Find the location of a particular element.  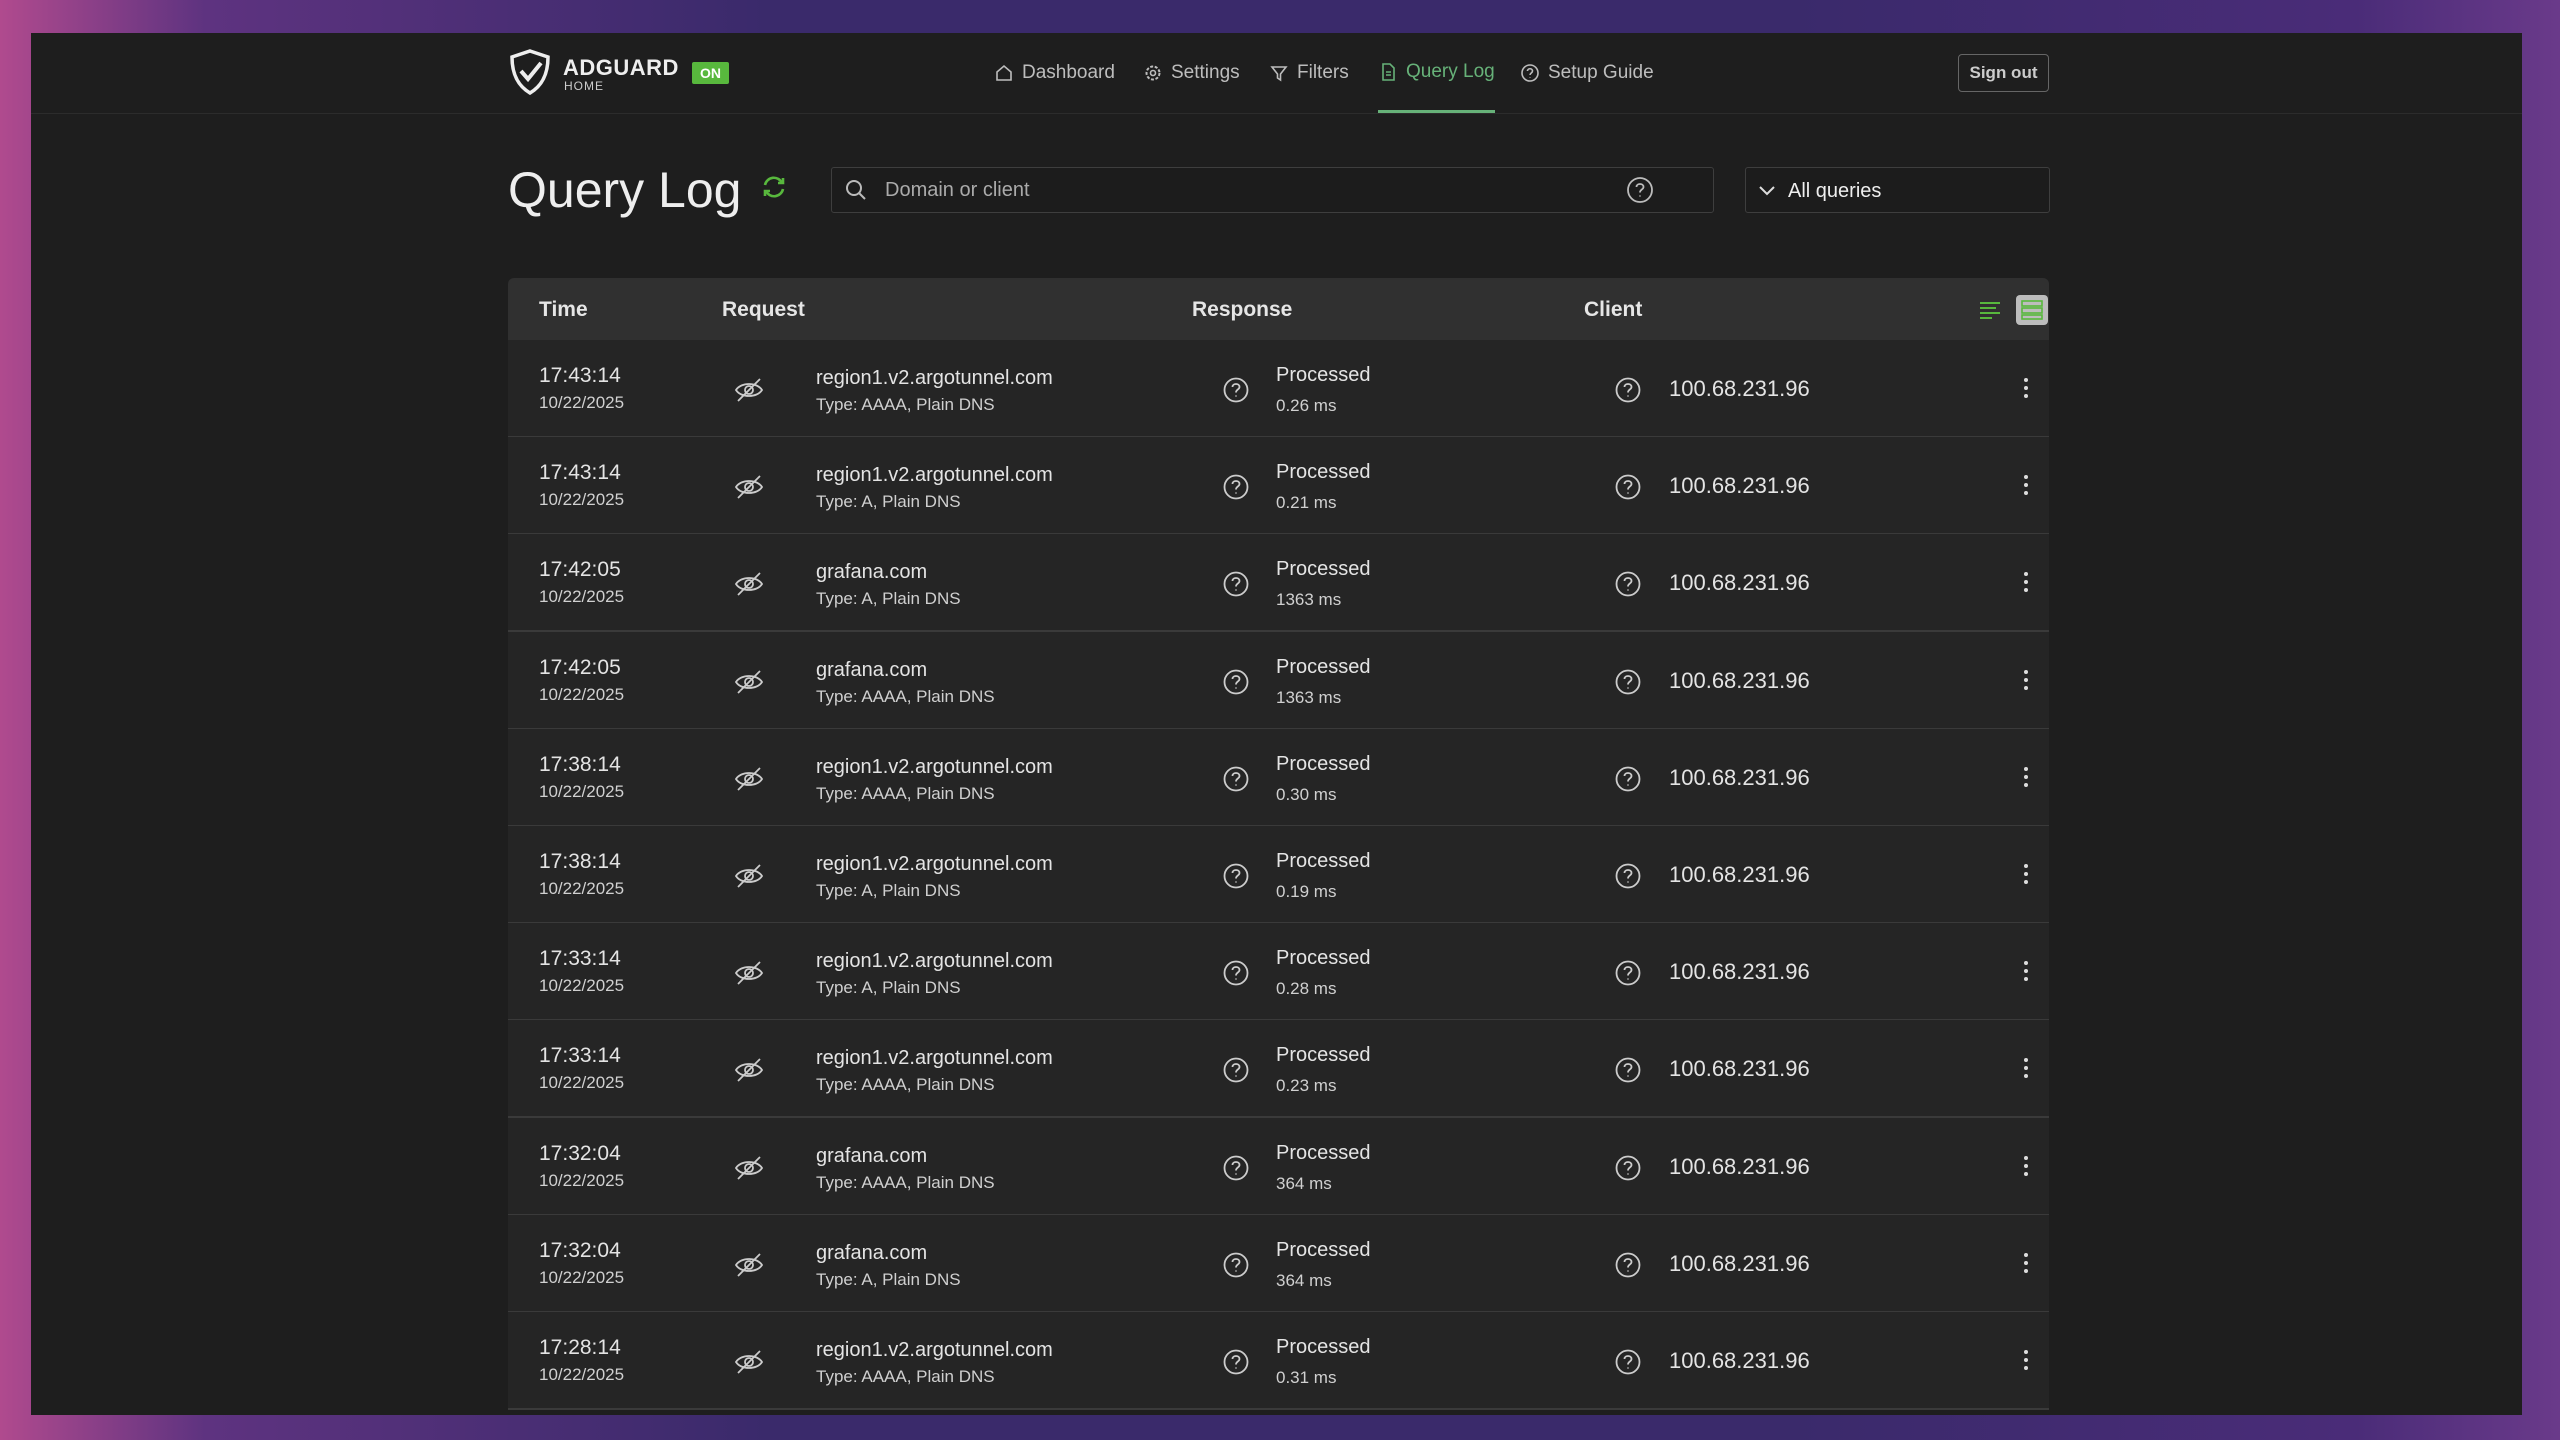

nav-settings: Settings is located at coordinates (1191, 73).